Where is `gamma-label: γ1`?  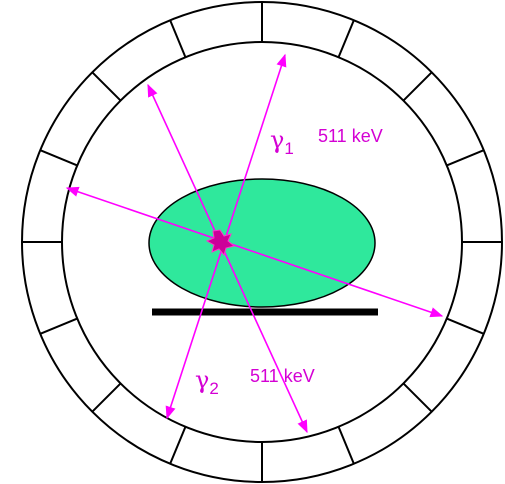 gamma-label: γ1 is located at coordinates (282, 142).